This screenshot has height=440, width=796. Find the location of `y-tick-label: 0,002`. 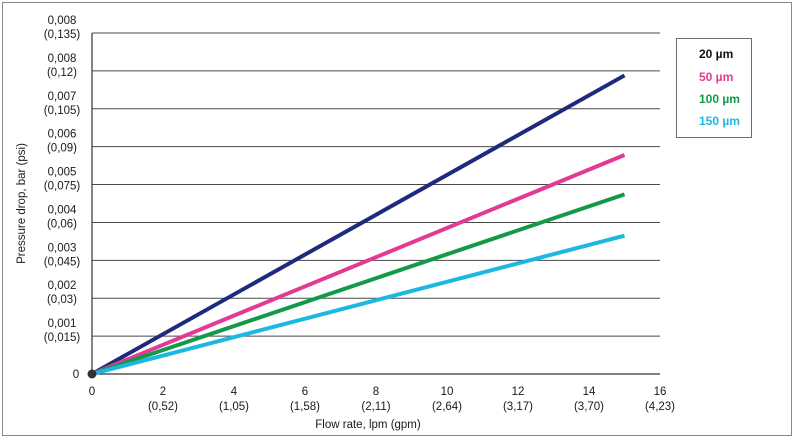

y-tick-label: 0,002 is located at coordinates (62, 286).